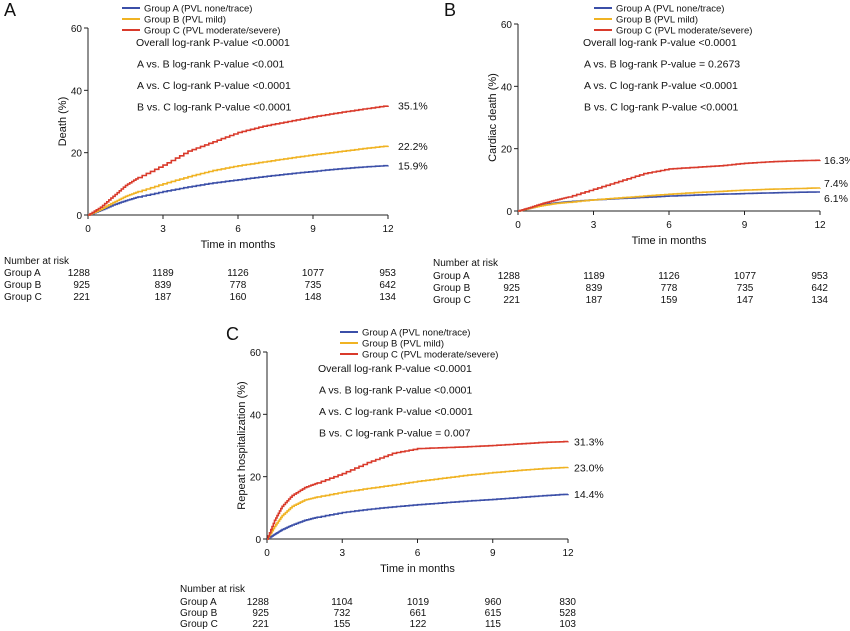  What do you see at coordinates (395, 434) in the screenshot?
I see `pvalue-annotation: B vs. C log-rank P-value = 0.007` at bounding box center [395, 434].